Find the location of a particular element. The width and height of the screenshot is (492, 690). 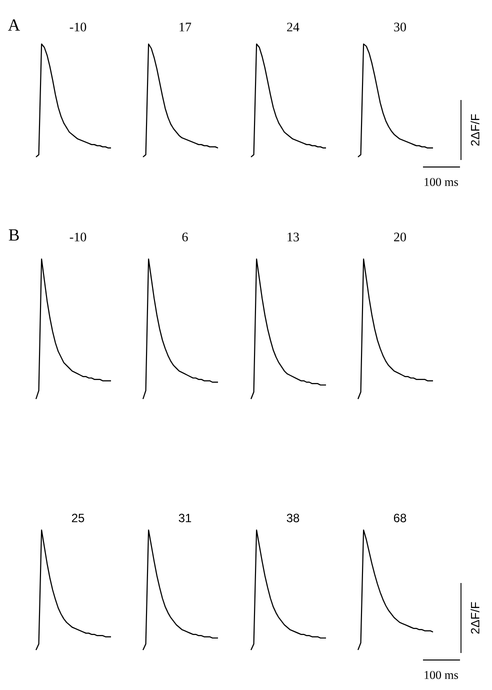

chart-title: 31 is located at coordinates (185, 518).